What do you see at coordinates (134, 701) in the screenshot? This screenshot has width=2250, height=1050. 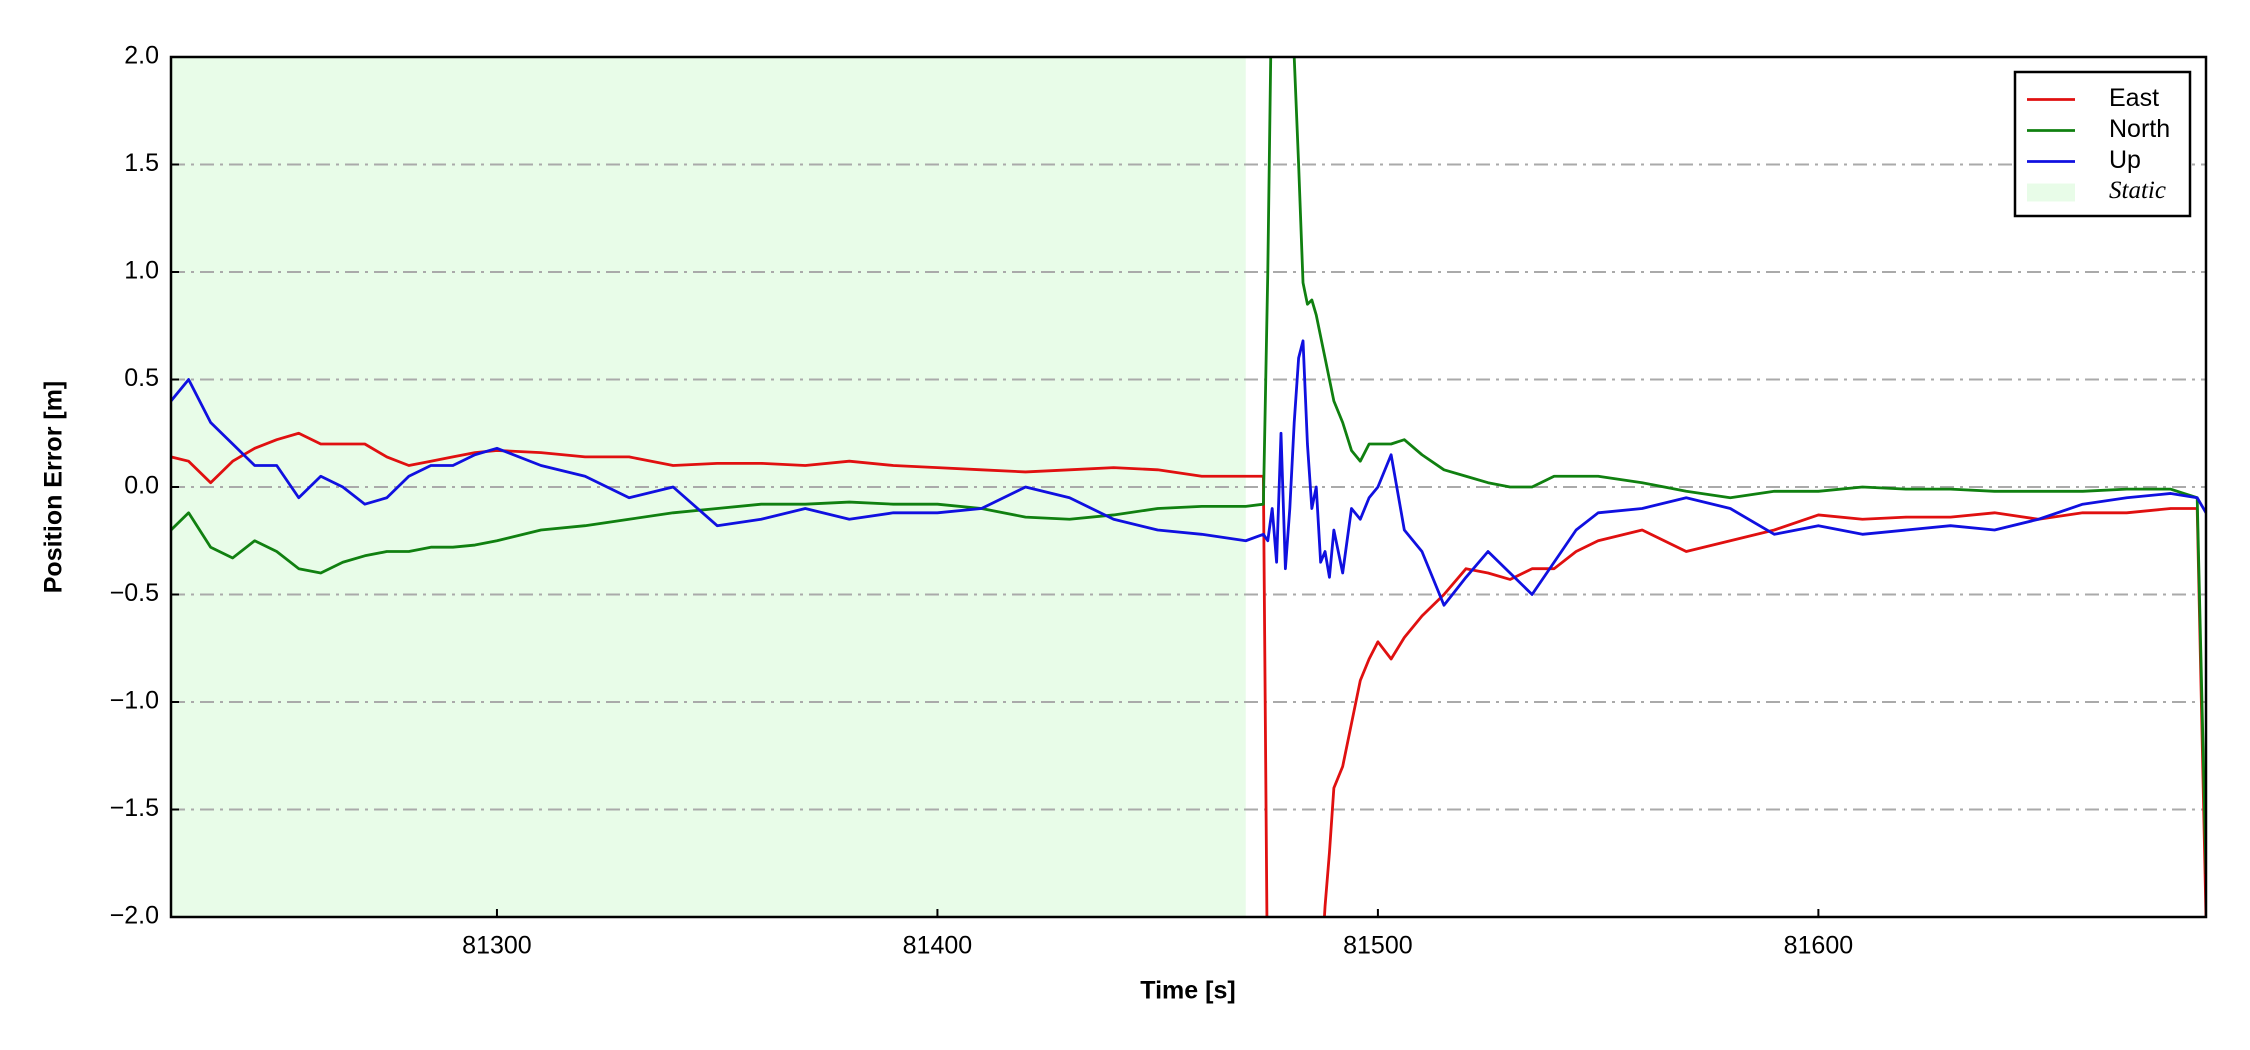 I see `y-tick-label: −1.0` at bounding box center [134, 701].